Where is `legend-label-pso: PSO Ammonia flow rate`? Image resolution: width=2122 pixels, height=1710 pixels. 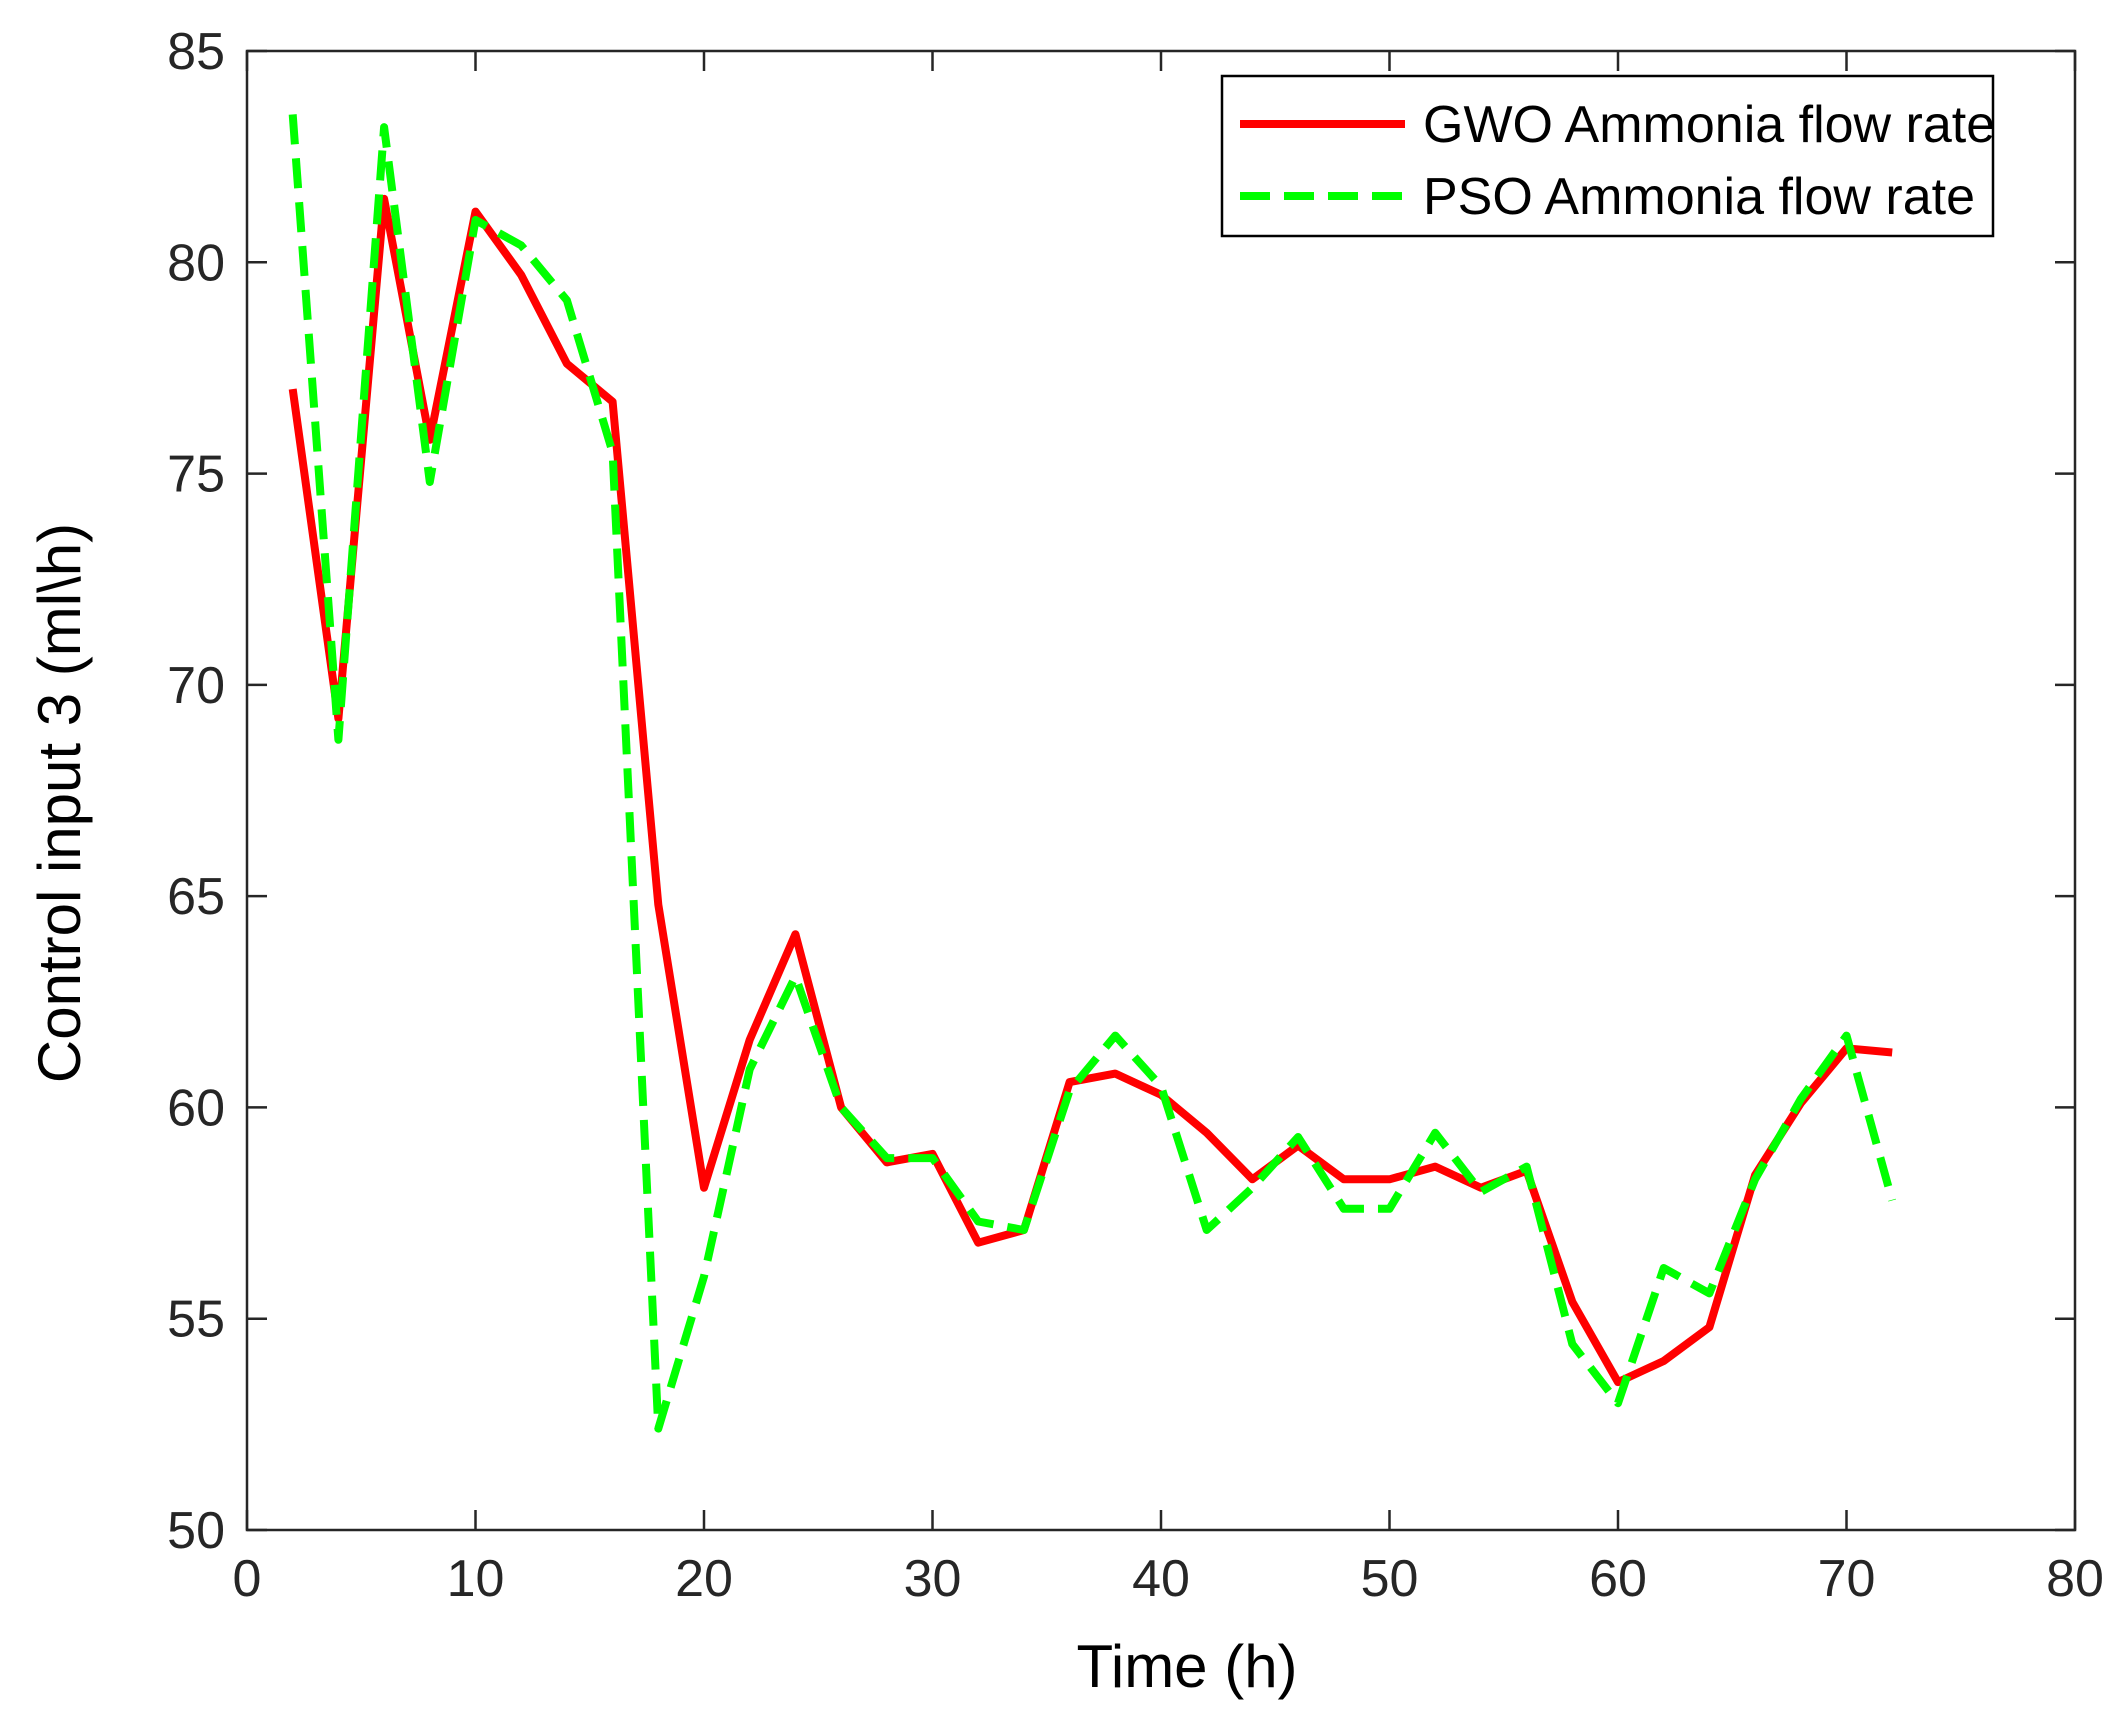
legend-label-pso: PSO Ammonia flow rate is located at coordinates (1699, 197).